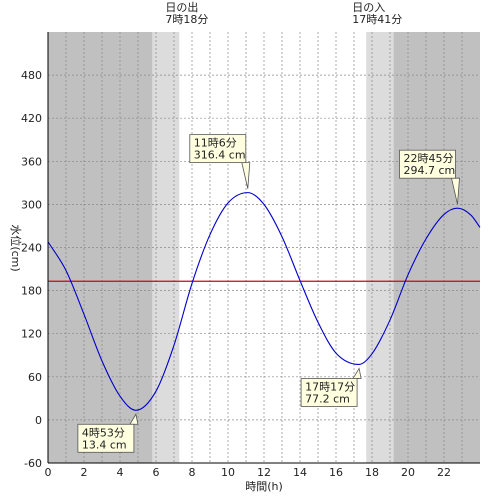 This screenshot has height=496, width=496. What do you see at coordinates (31, 118) in the screenshot?
I see `y-tick-label: 420` at bounding box center [31, 118].